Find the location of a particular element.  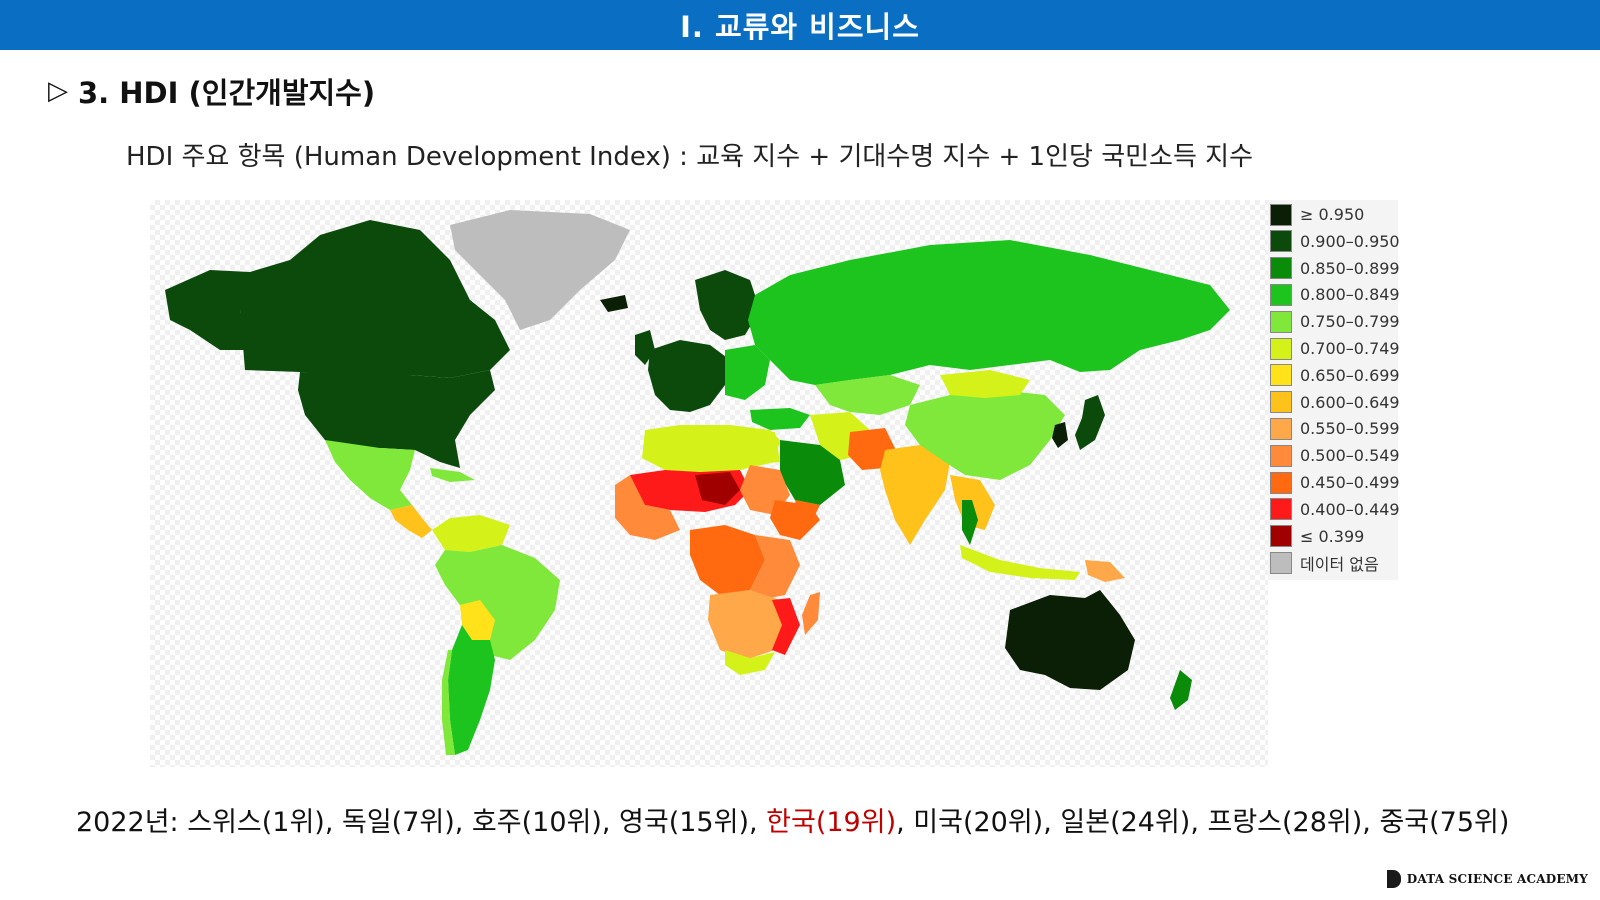

region-saudi-arabia is located at coordinates (812, 472).